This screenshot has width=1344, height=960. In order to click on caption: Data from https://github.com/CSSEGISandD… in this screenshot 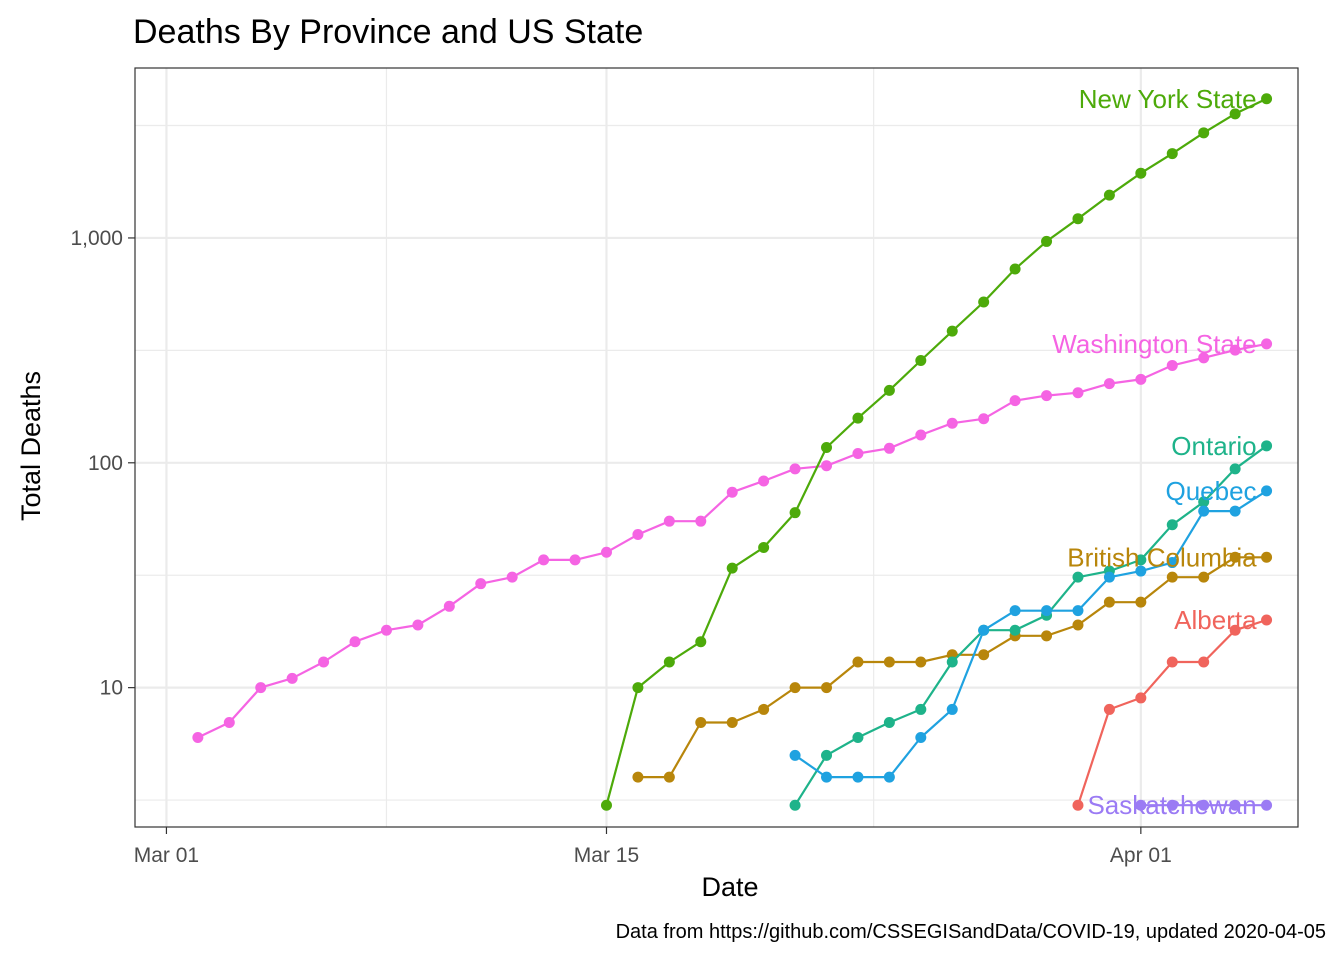, I will do `click(971, 932)`.